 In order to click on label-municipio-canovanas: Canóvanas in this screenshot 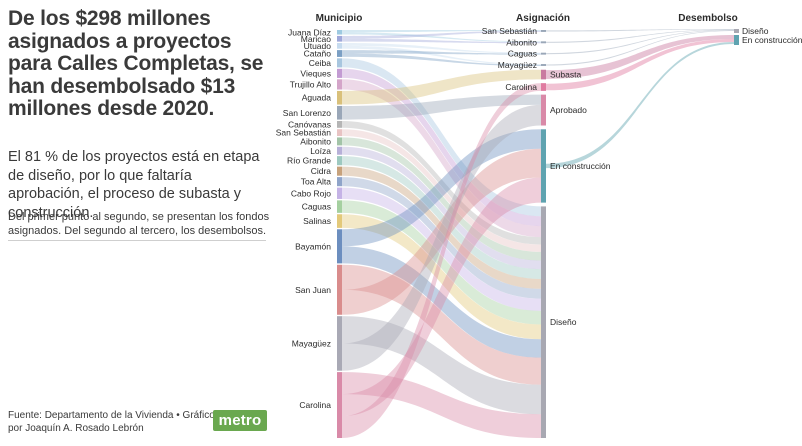, I will do `click(309, 124)`.